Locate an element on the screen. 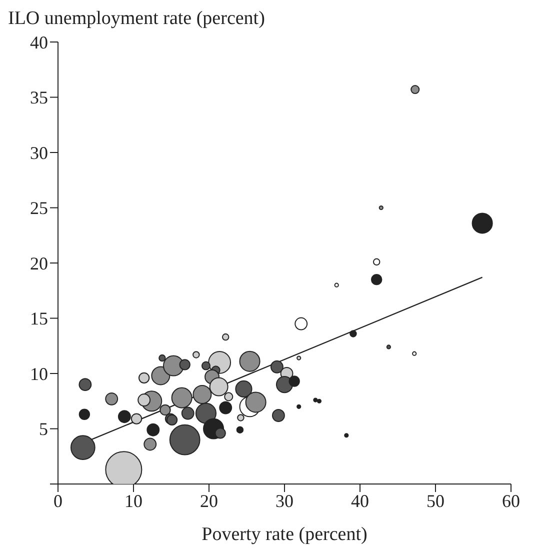 The width and height of the screenshot is (537, 559). x-tick-label: 0 is located at coordinates (58, 500).